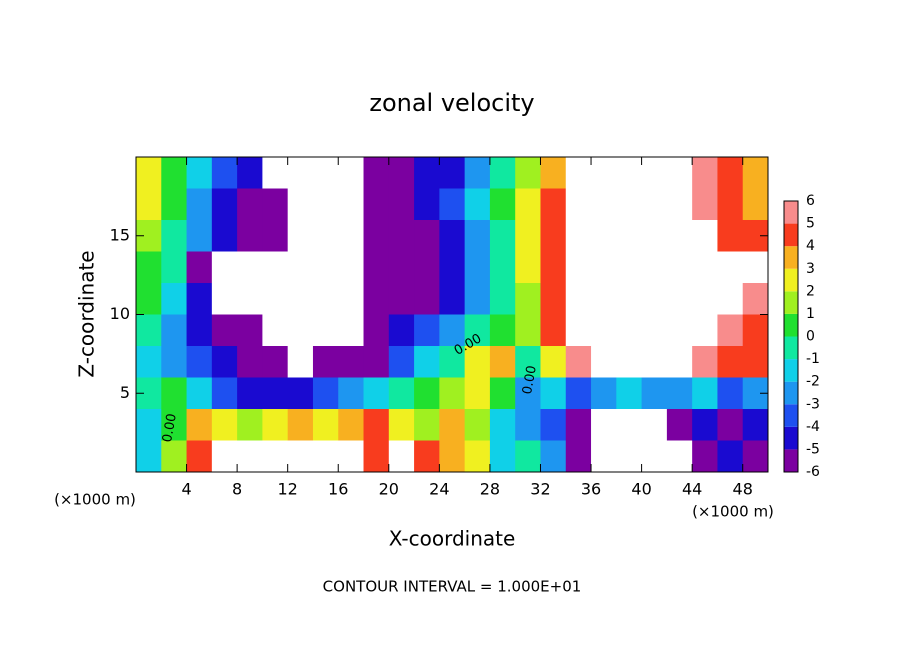 The width and height of the screenshot is (904, 654). Describe the element at coordinates (810, 201) in the screenshot. I see `colorbar-label: 6` at that location.